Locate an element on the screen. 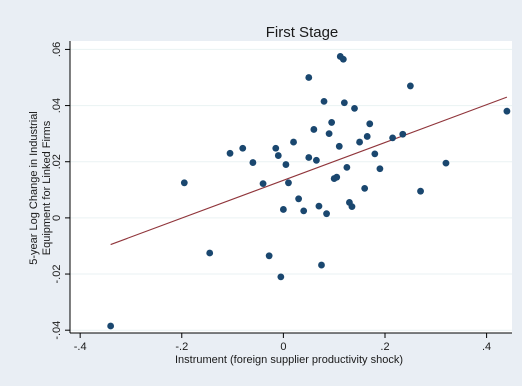 The height and width of the screenshot is (386, 522). x-tick-label: .2 is located at coordinates (384, 347).